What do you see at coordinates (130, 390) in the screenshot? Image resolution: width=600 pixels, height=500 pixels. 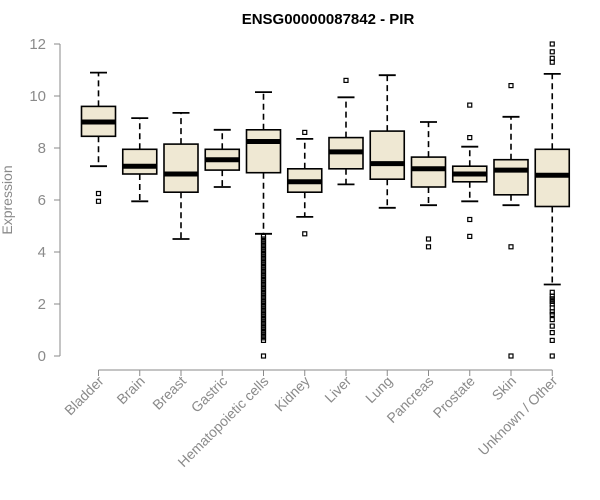 I see `x-tick-label: Brain` at bounding box center [130, 390].